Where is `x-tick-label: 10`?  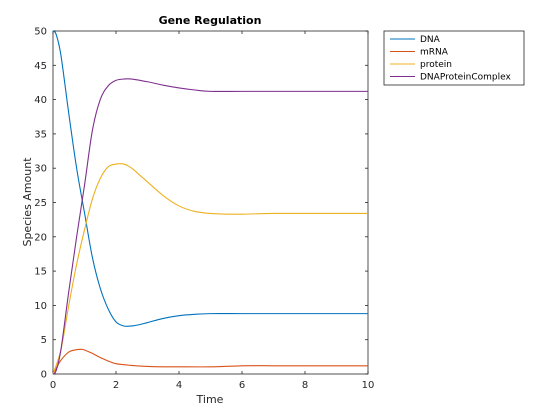 x-tick-label: 10 is located at coordinates (368, 385).